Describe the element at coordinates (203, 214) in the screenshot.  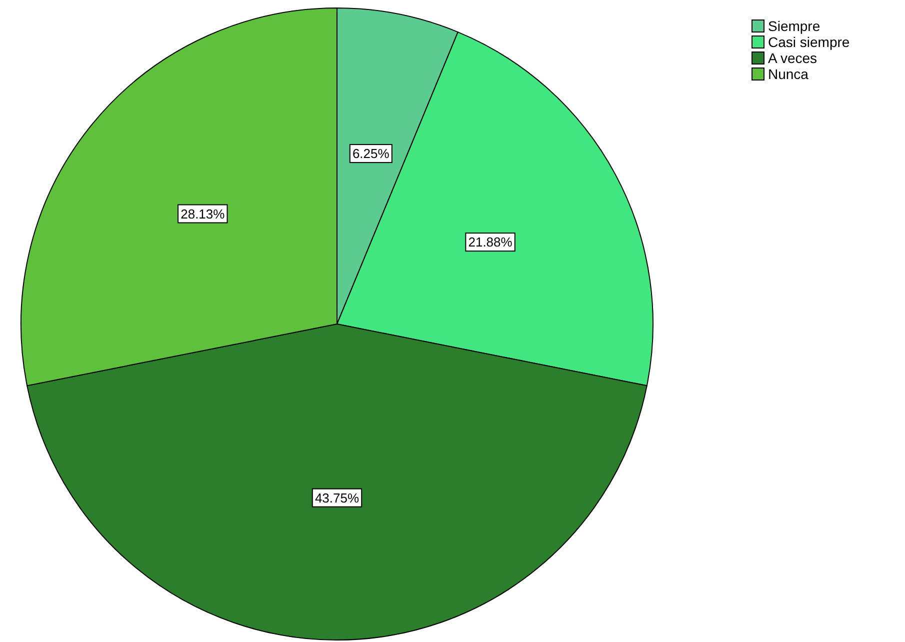
I see `data-label: 28.13%` at that location.